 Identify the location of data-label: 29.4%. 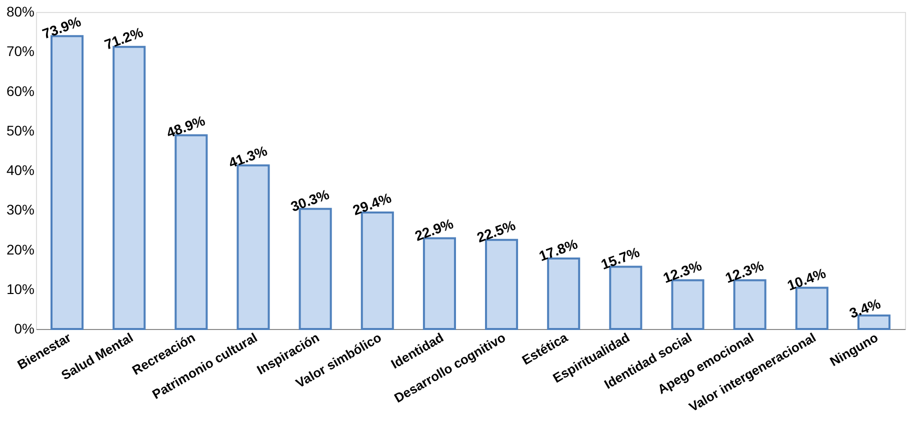
(372, 203).